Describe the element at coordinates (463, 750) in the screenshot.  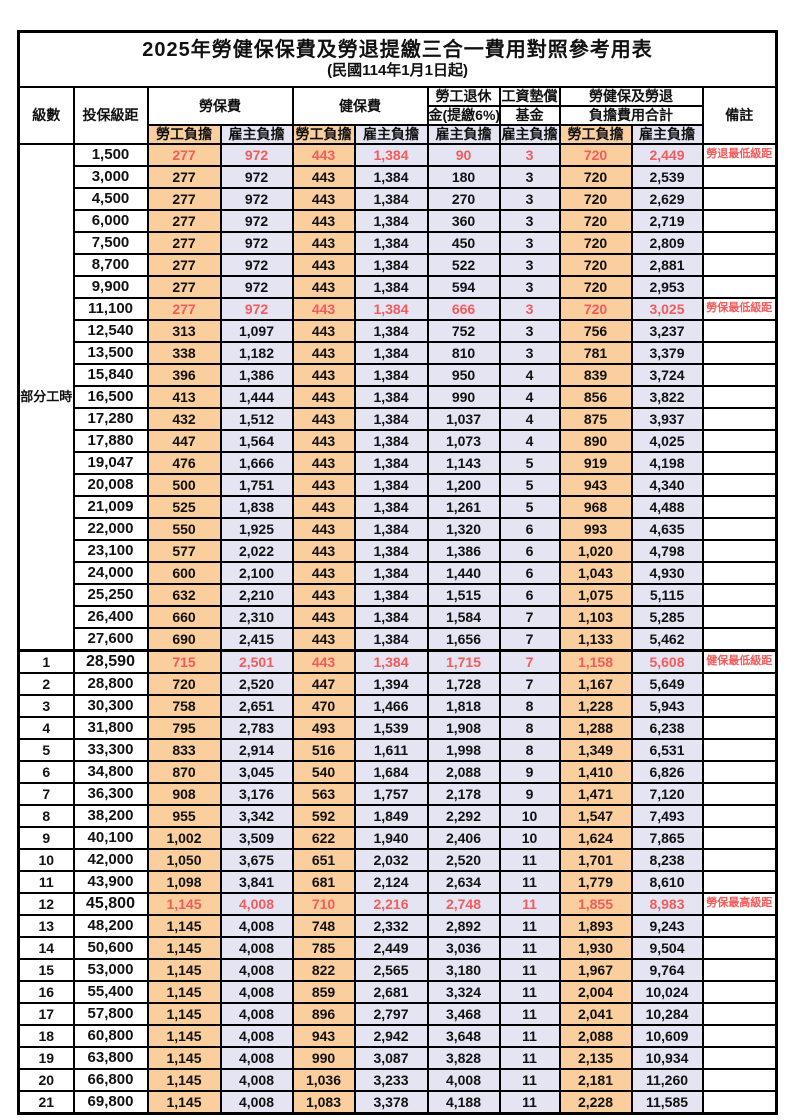
I see `value-cell: 1,998` at that location.